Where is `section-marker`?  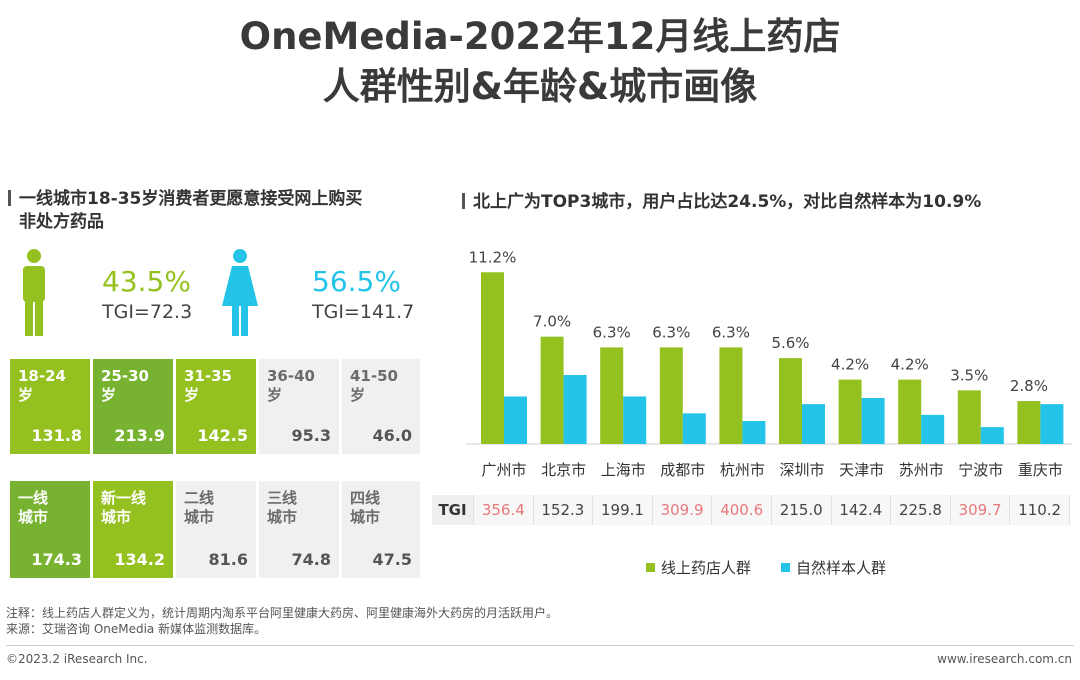 section-marker is located at coordinates (9, 198).